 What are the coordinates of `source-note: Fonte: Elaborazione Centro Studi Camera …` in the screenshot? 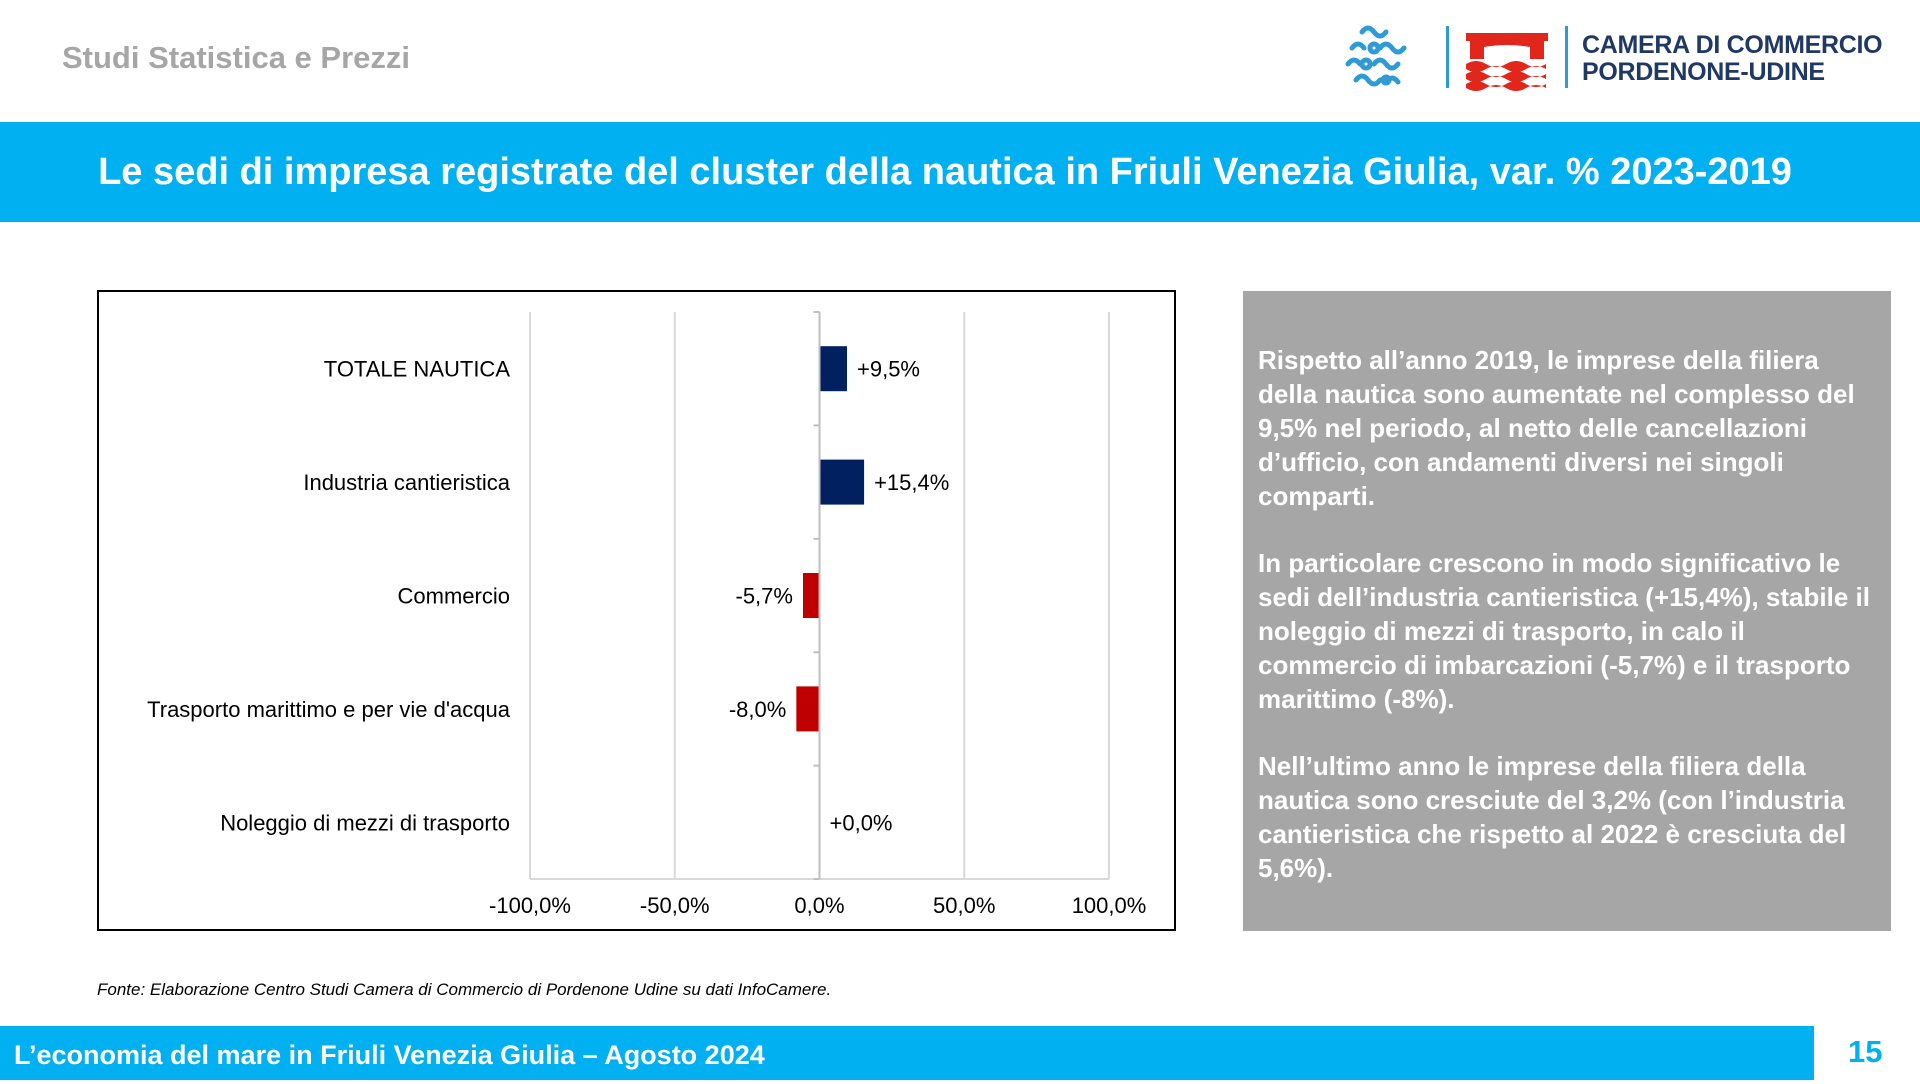 It's located at (464, 989).